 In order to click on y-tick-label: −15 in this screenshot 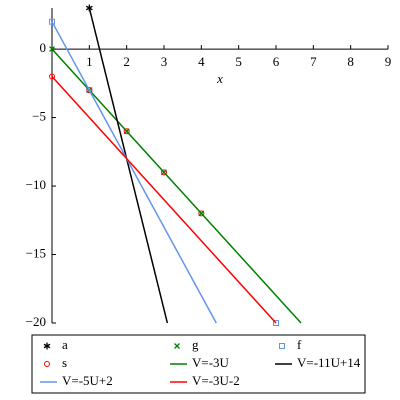, I will do `click(36, 253)`.